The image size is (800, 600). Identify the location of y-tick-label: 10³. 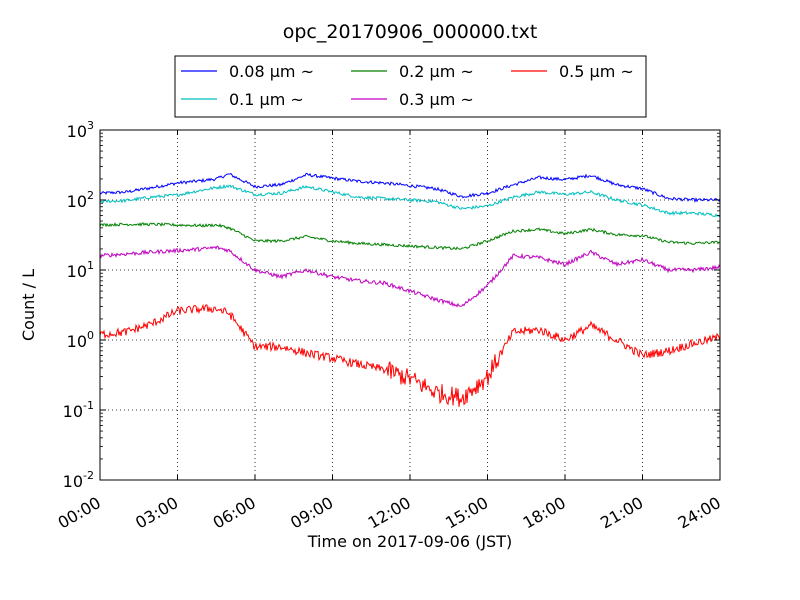
(80, 130).